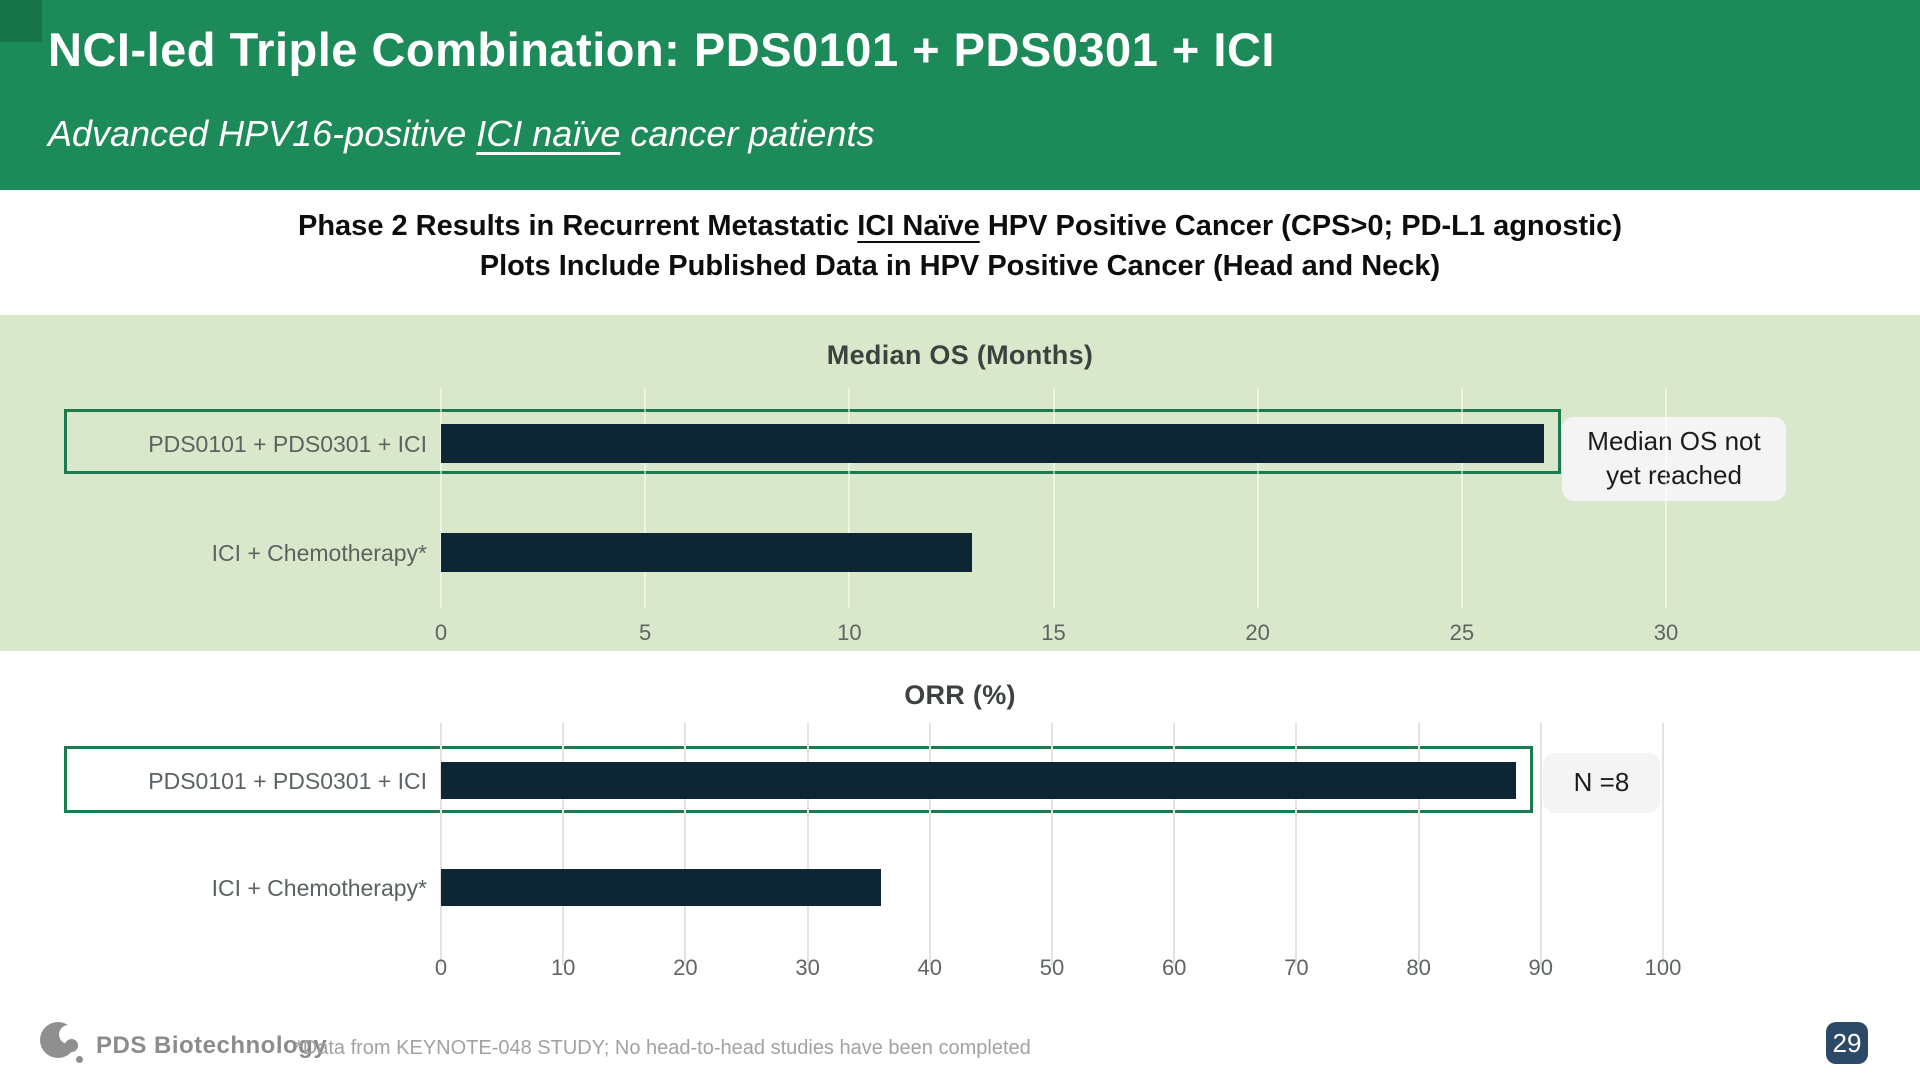  I want to click on subtitle-prefix: Advanced HPV16-positive, so click(262, 133).